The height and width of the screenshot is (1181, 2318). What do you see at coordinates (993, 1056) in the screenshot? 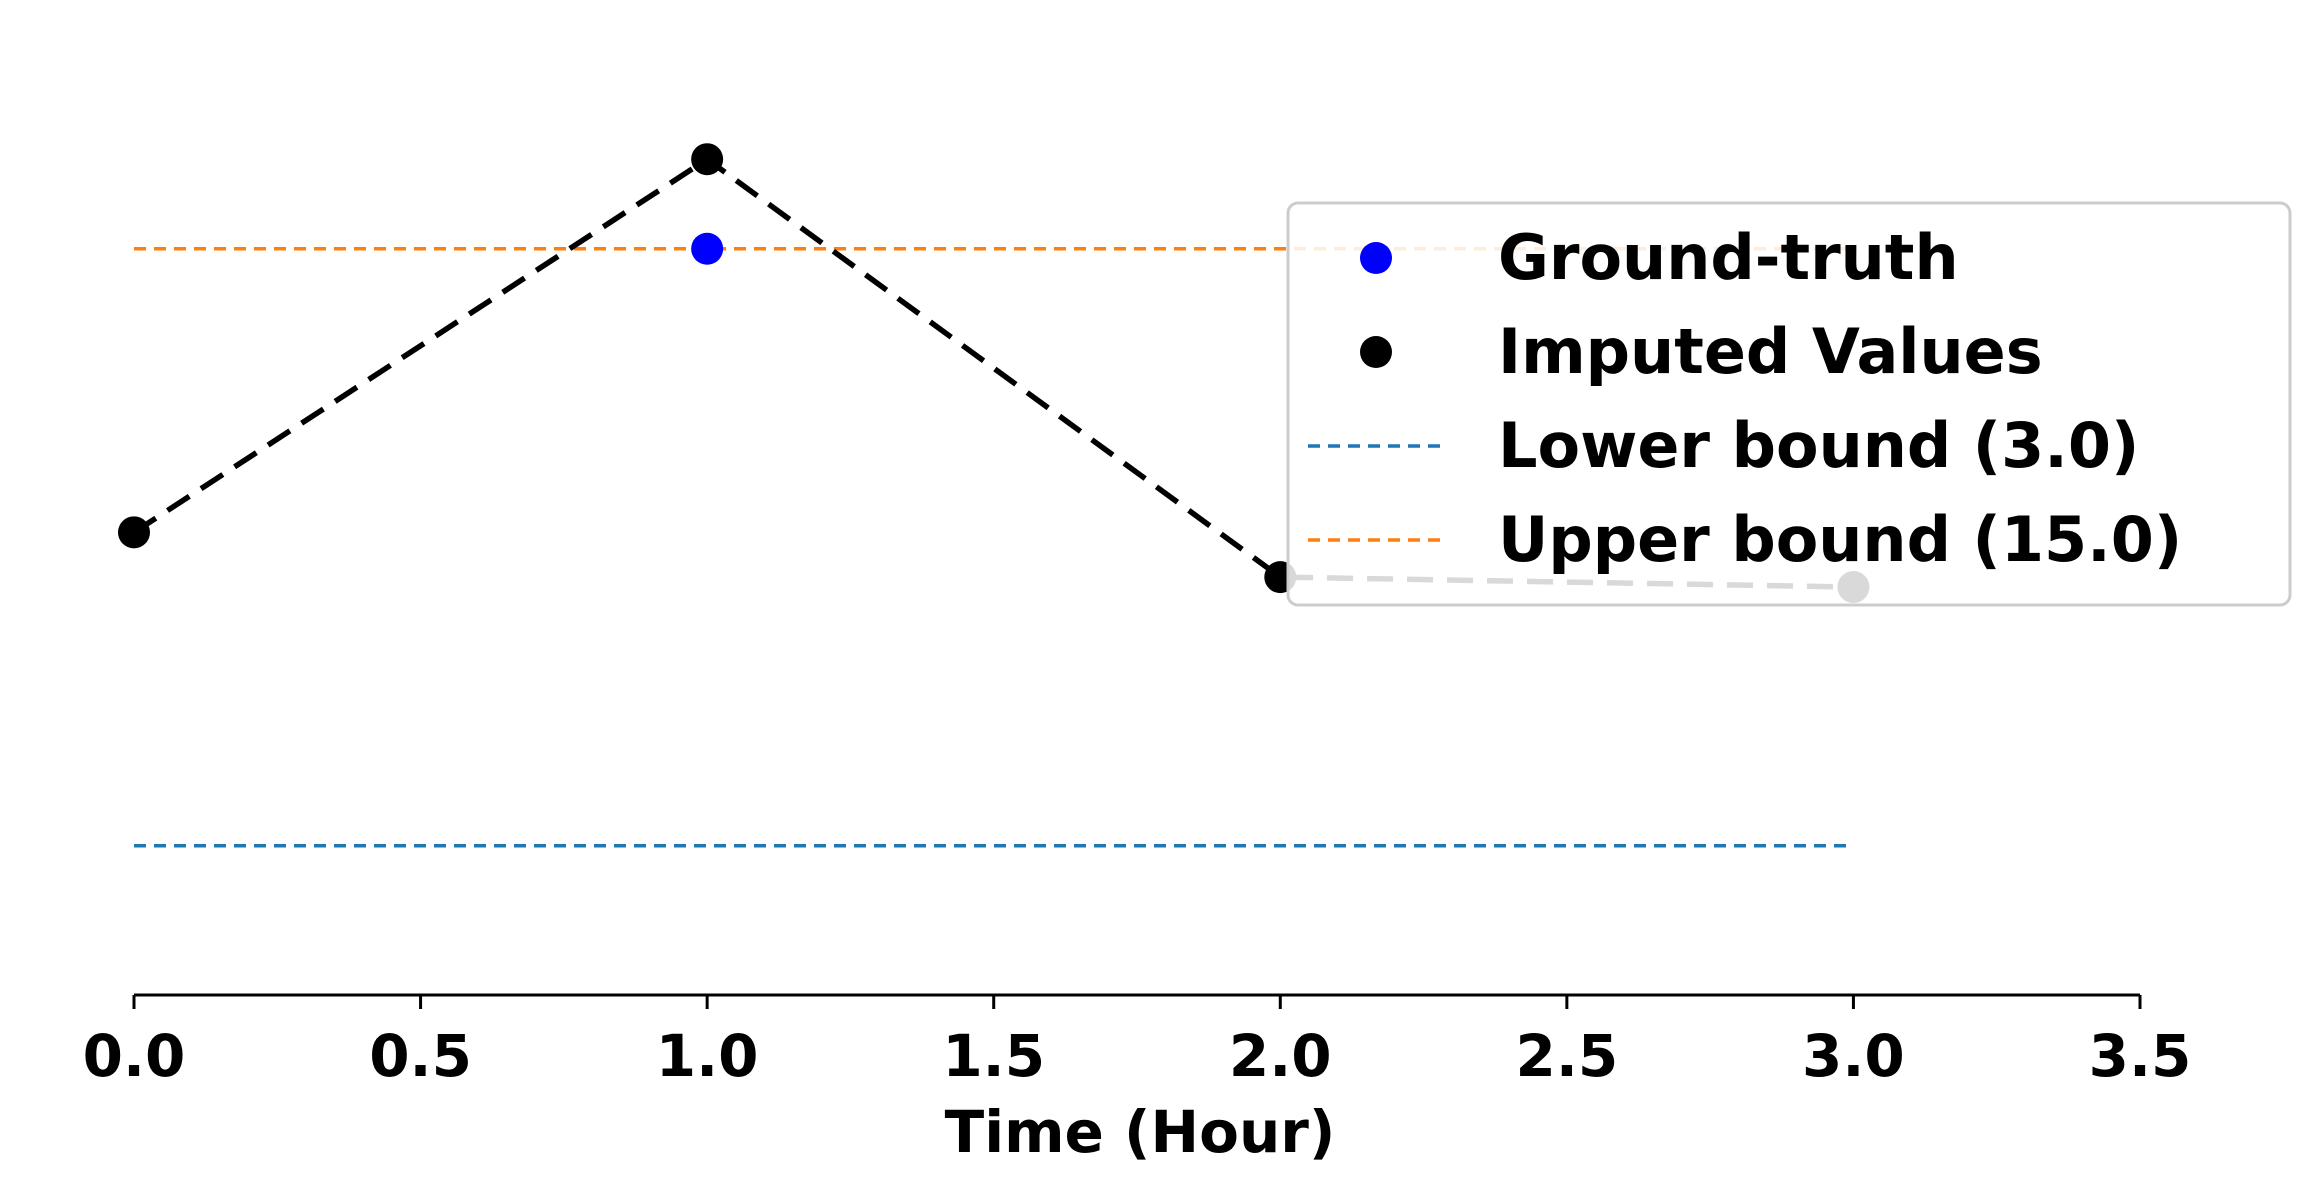
I see `x-tick-label: 1.5` at bounding box center [993, 1056].